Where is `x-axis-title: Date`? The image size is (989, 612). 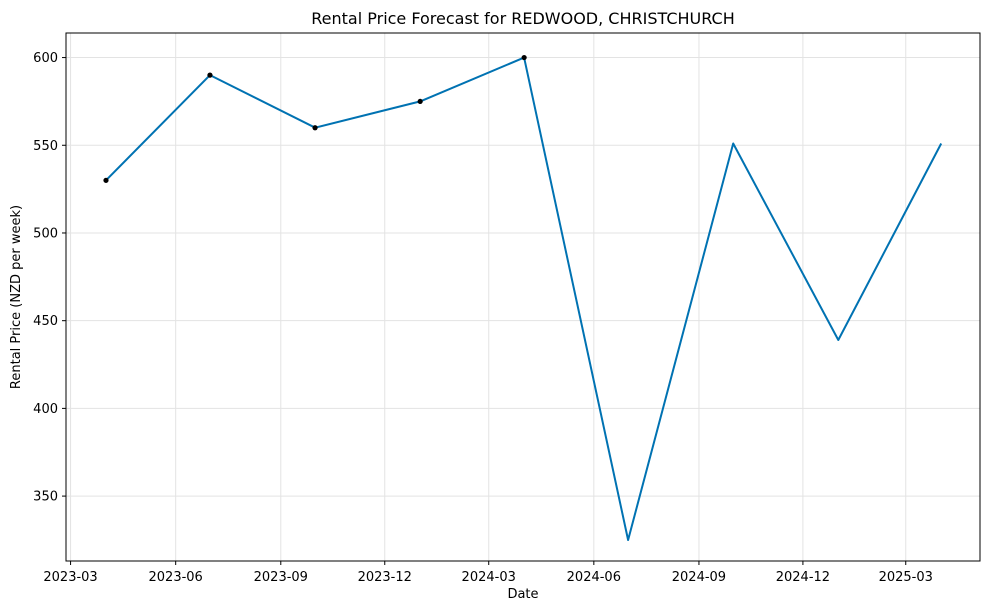 x-axis-title: Date is located at coordinates (522, 594).